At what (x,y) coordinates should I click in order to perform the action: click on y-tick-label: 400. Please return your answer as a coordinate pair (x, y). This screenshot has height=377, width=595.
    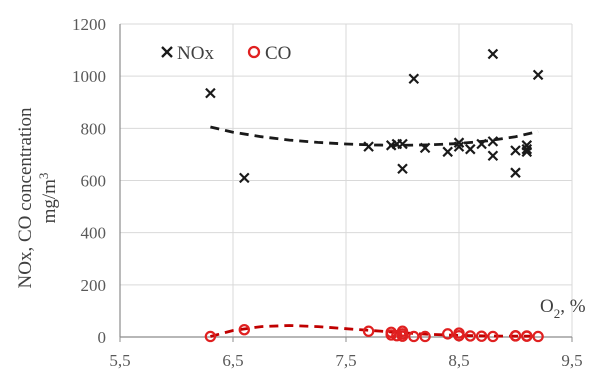
    Looking at the image, I should click on (94, 233).